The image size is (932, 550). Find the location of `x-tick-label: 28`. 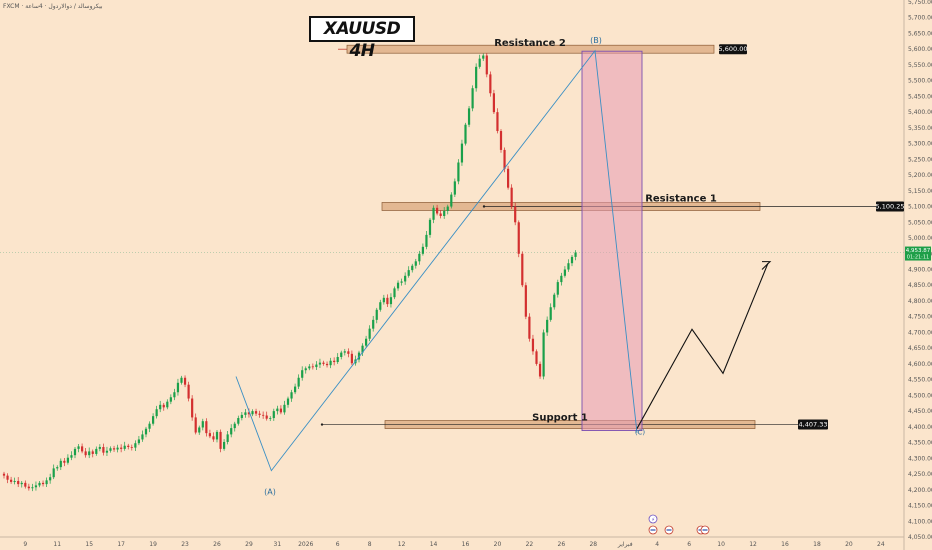

x-tick-label: 28 is located at coordinates (593, 544).